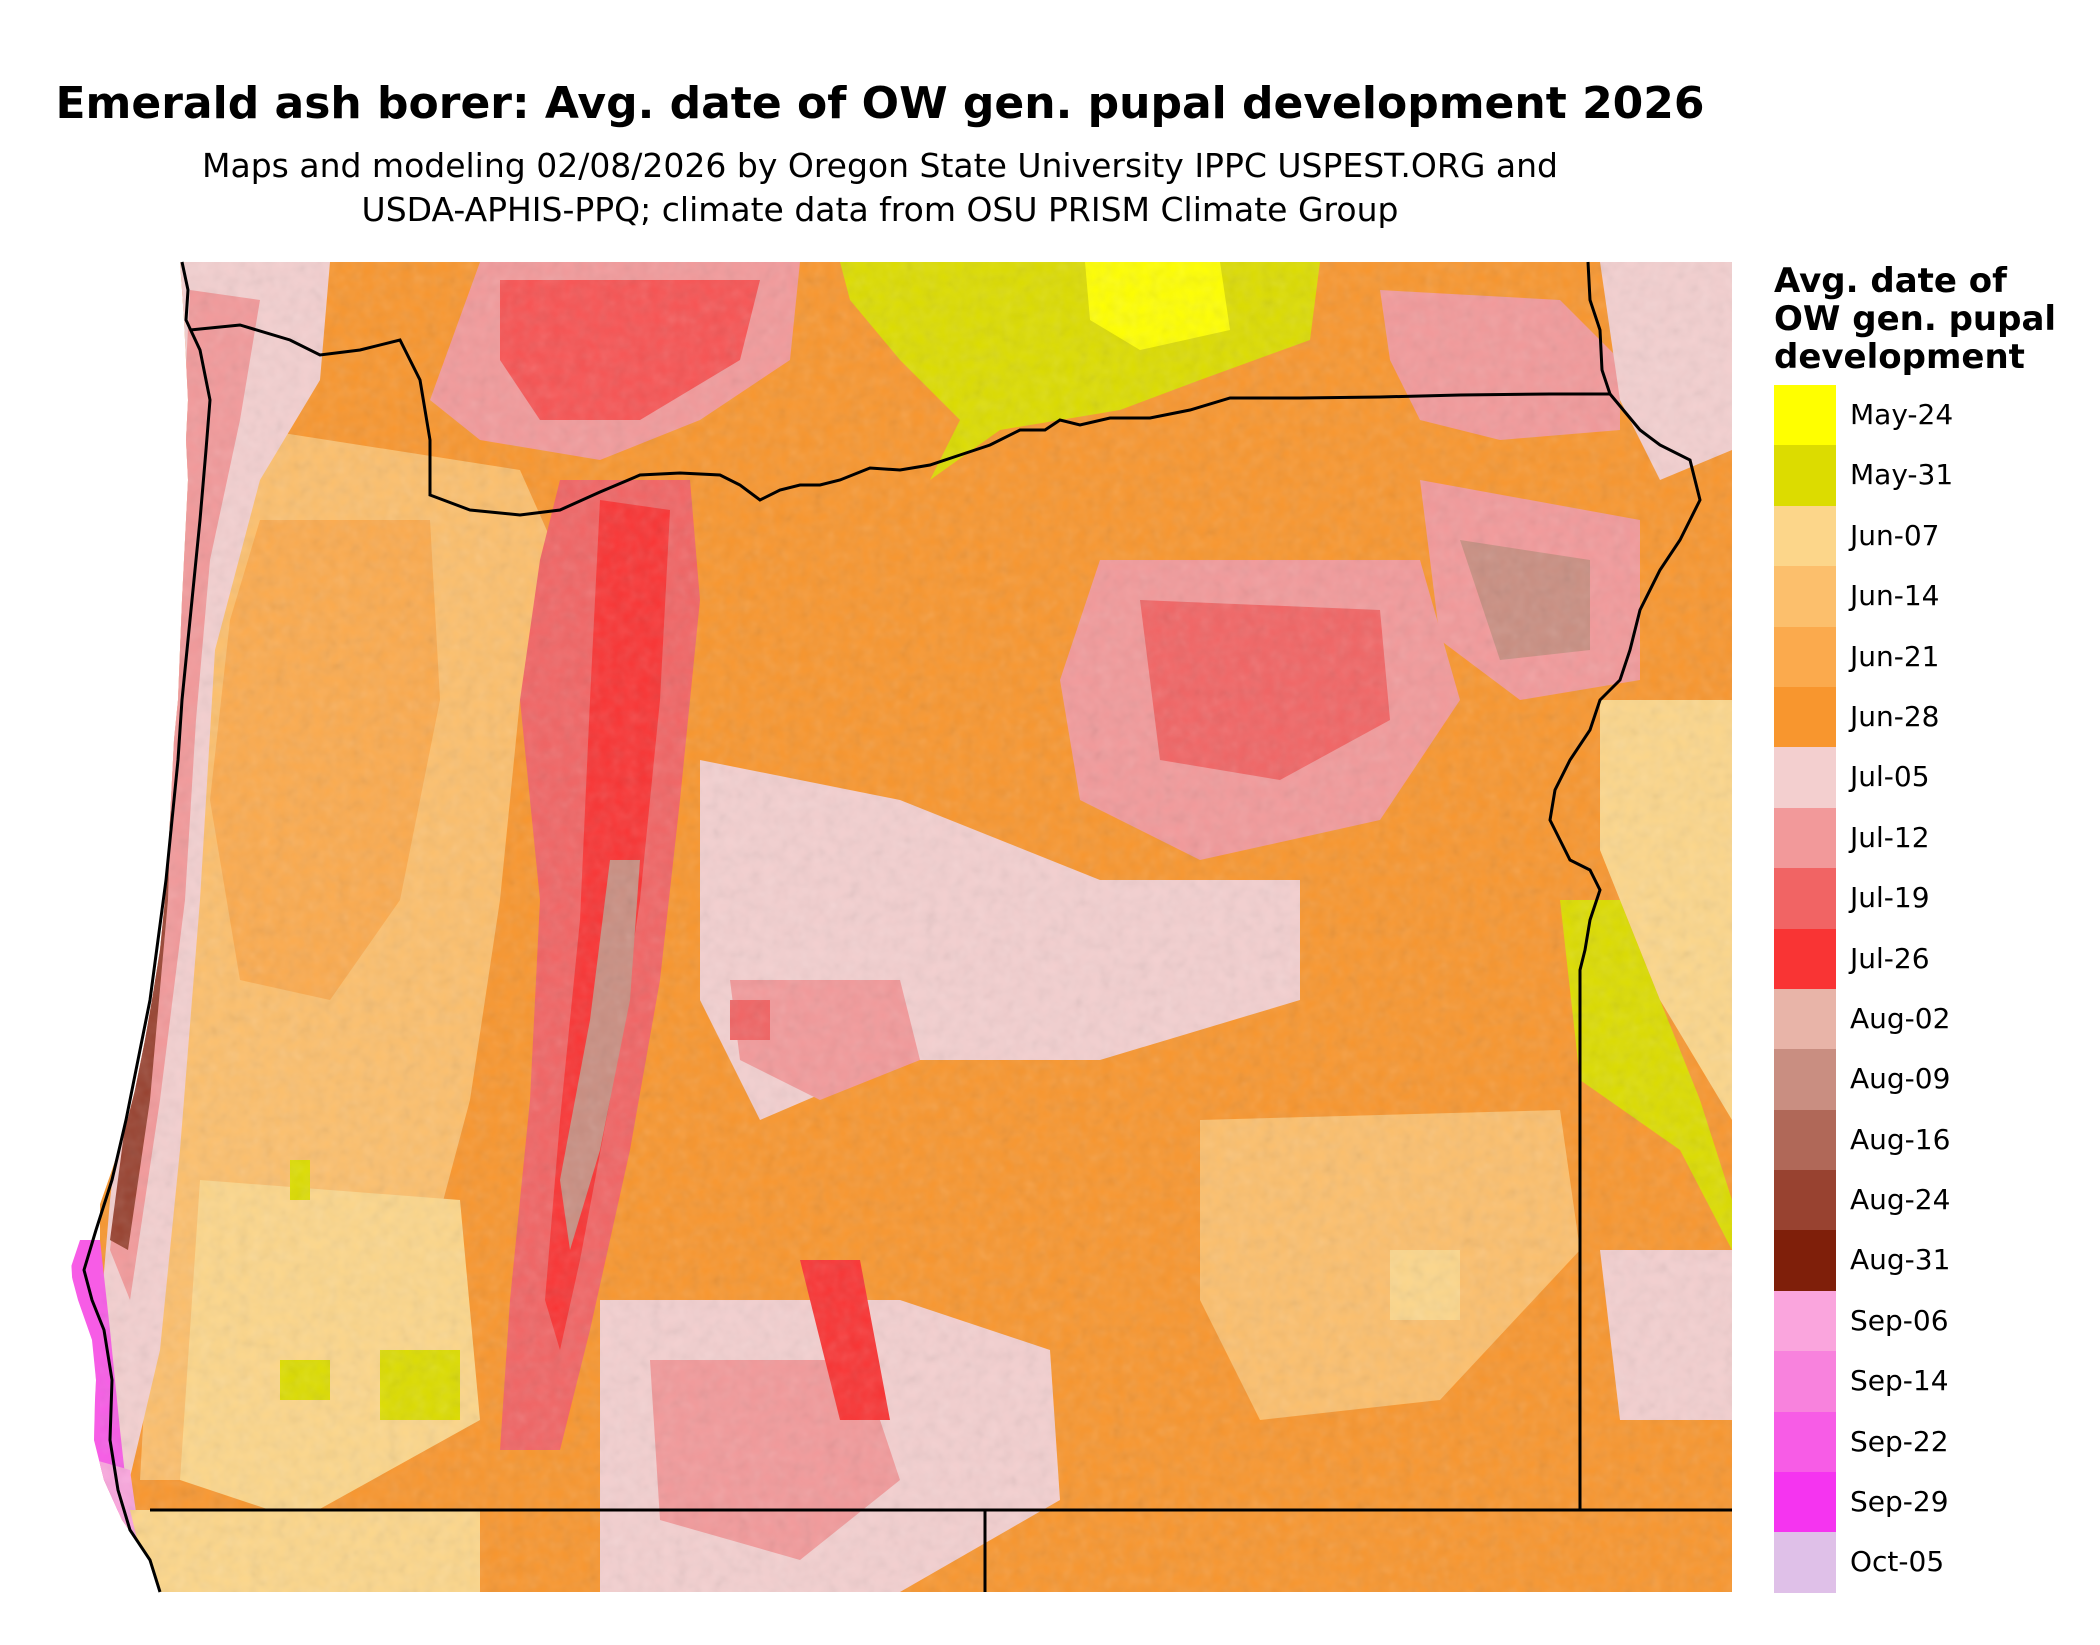  I want to click on legend-label: Jul-26, so click(1890, 958).